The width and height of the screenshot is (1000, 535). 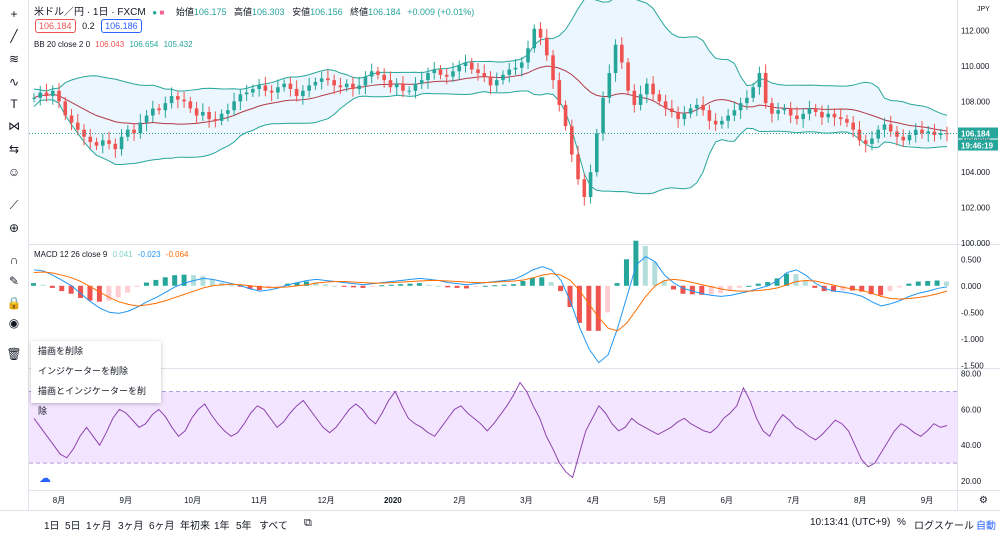 I want to click on crosshair-icon: +, so click(x=14, y=14).